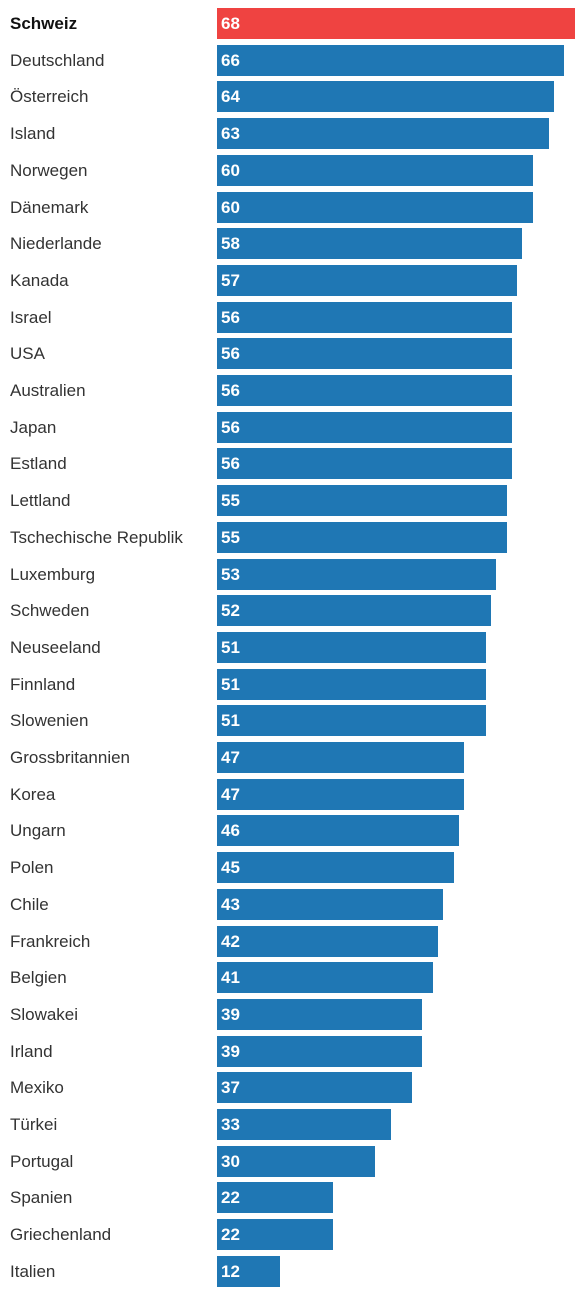  I want to click on category-label: Frankreich, so click(50, 941).